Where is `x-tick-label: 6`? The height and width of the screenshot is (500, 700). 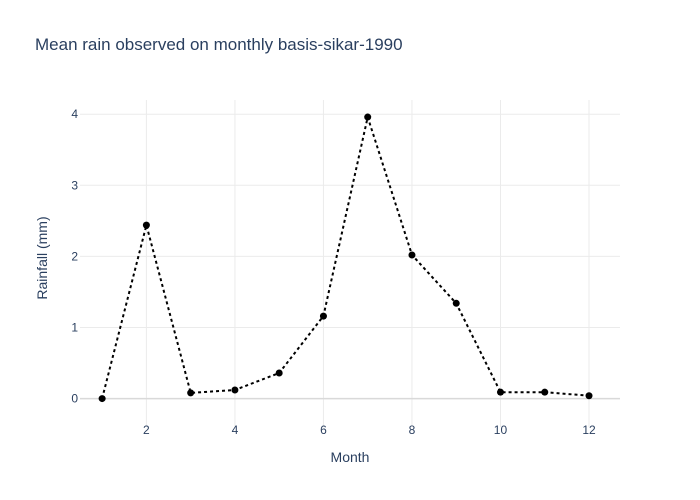
x-tick-label: 6 is located at coordinates (323, 430).